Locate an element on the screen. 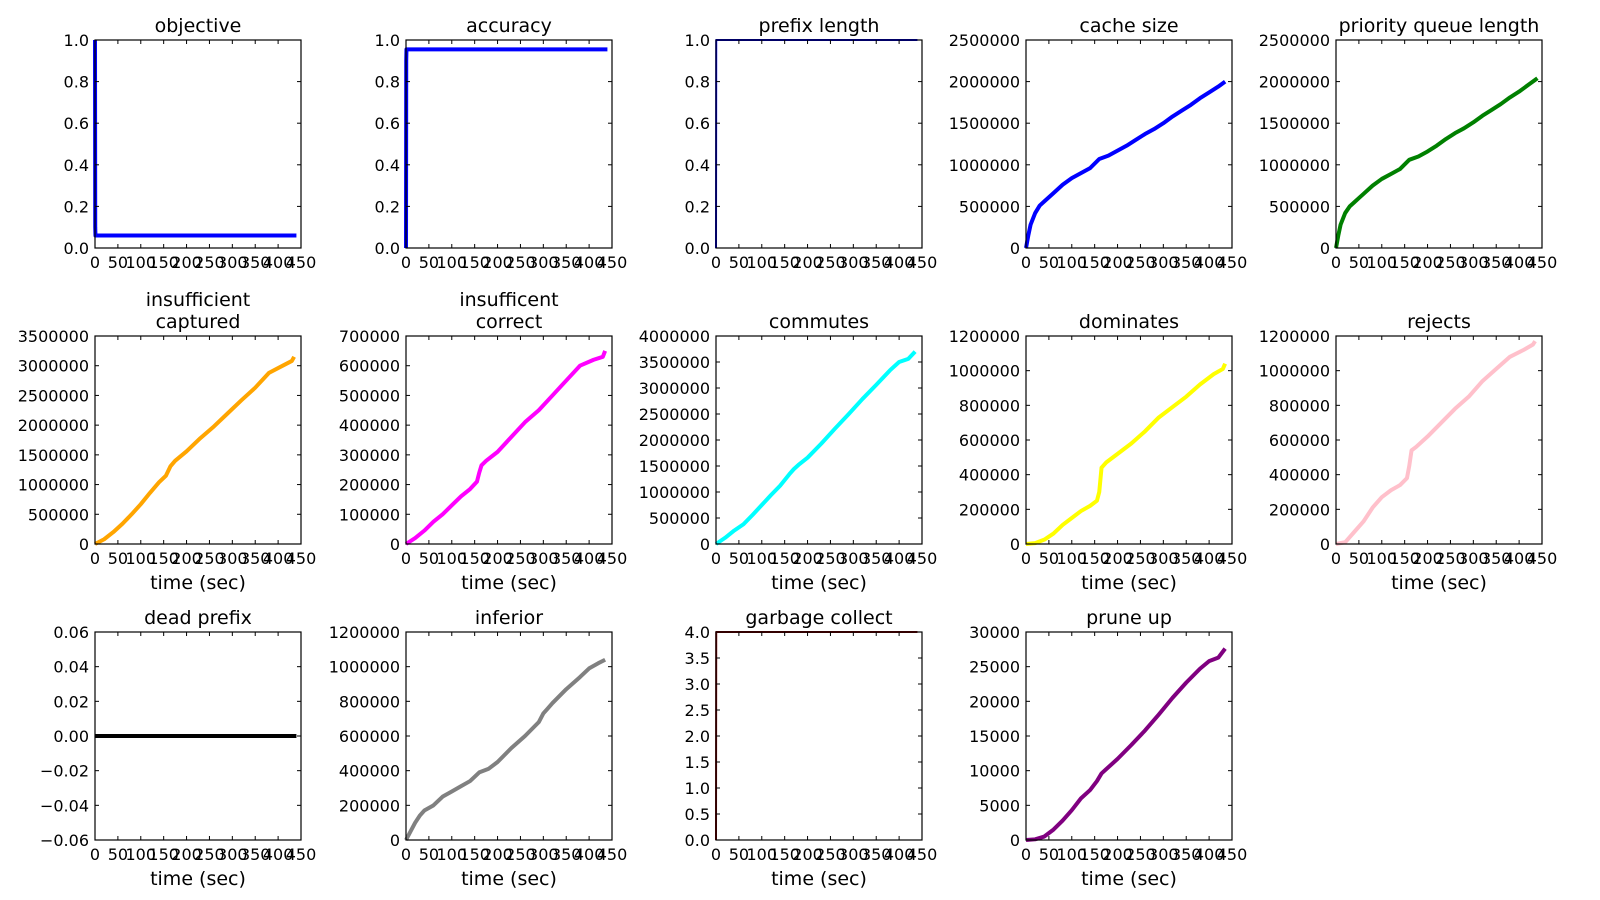  y-tick-label: 1000000 is located at coordinates (674, 492).